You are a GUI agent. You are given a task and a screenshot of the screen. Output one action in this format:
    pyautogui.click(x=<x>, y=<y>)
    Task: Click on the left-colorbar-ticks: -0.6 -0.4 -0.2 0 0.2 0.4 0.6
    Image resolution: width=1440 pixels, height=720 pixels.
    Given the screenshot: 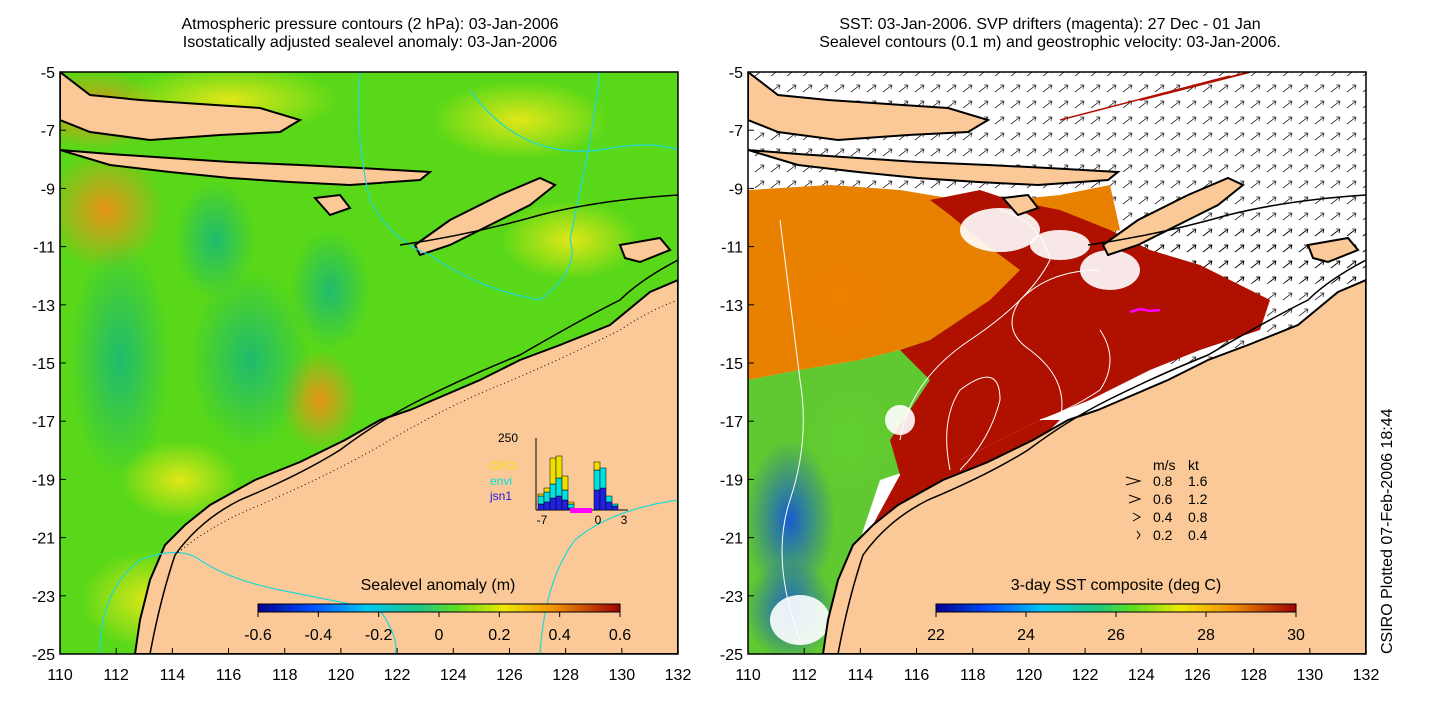 What is the action you would take?
    pyautogui.click(x=437, y=628)
    